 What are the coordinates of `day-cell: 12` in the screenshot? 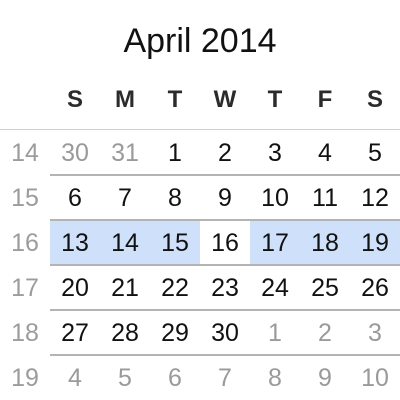 It's located at (375, 198).